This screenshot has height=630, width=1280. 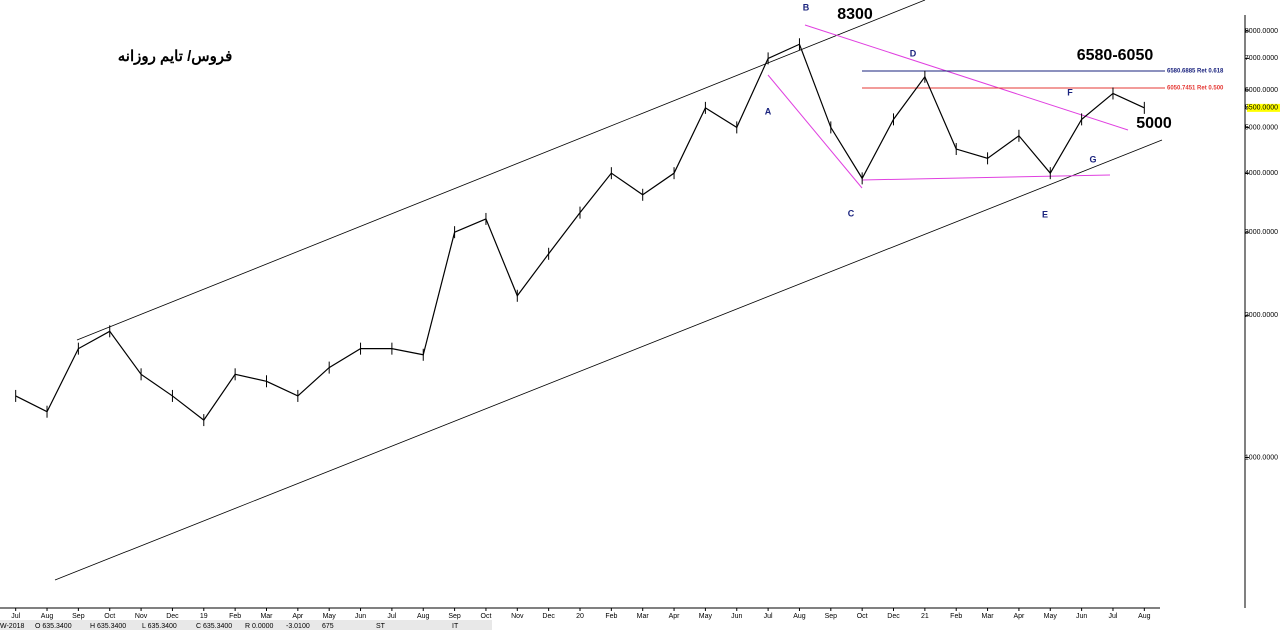 What do you see at coordinates (214, 626) in the screenshot?
I see `status-text: C 635.3400` at bounding box center [214, 626].